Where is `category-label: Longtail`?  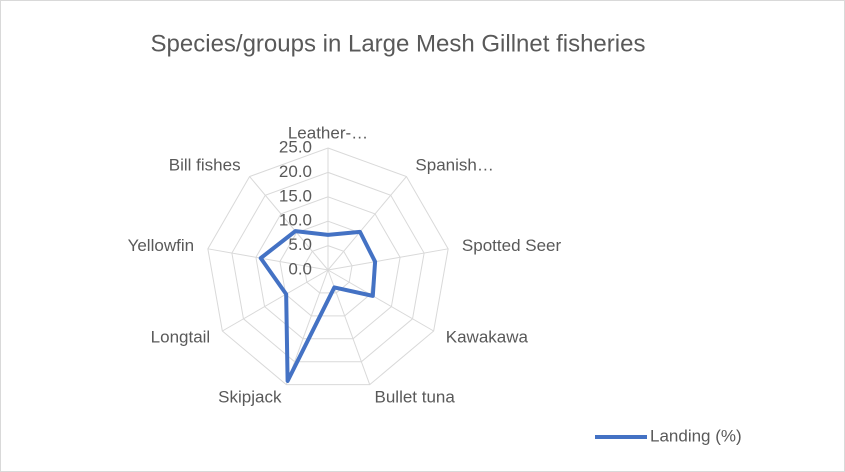
category-label: Longtail is located at coordinates (181, 336).